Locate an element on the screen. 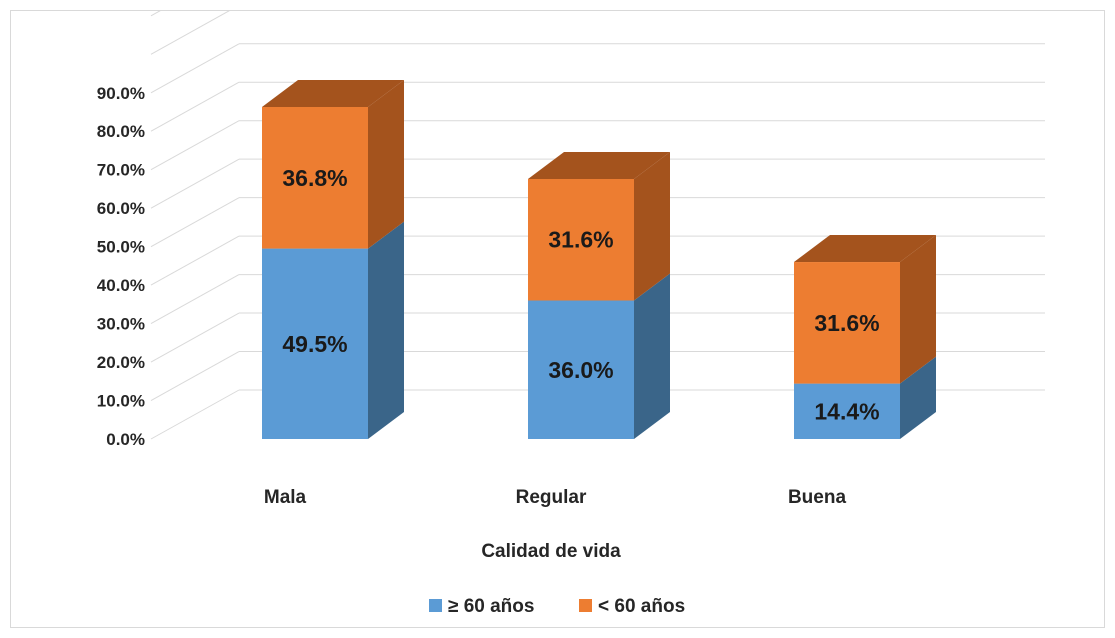 The width and height of the screenshot is (1115, 638). bar-ge60-mala is located at coordinates (315, 343).